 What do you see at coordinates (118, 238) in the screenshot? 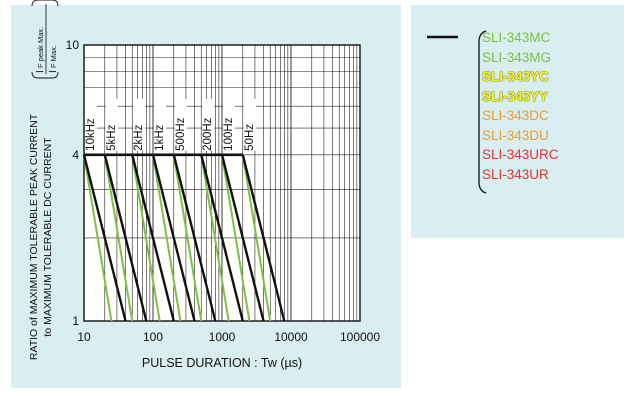
I see `series-line-green-5khz` at bounding box center [118, 238].